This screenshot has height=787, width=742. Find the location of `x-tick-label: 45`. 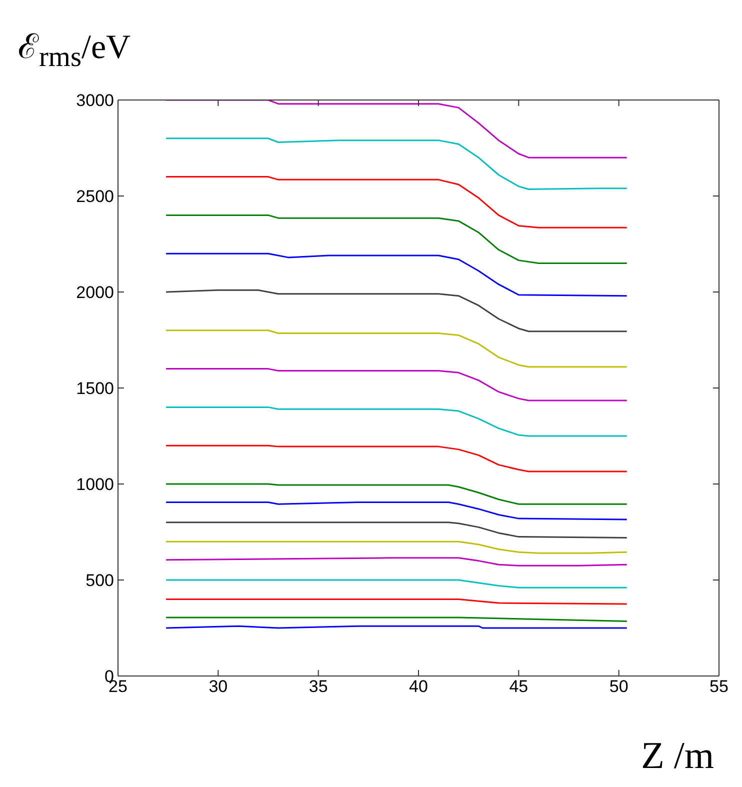

x-tick-label: 45 is located at coordinates (518, 686).